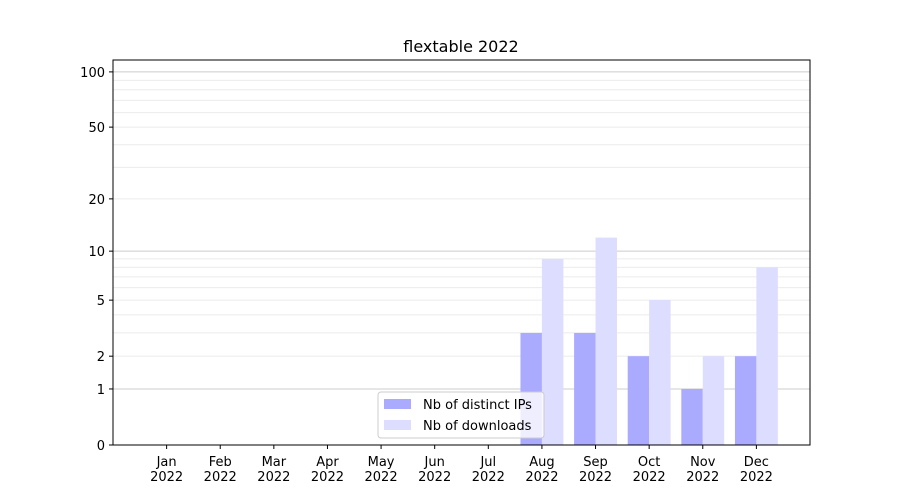  What do you see at coordinates (92, 73) in the screenshot?
I see `y-tick-label: 100` at bounding box center [92, 73].